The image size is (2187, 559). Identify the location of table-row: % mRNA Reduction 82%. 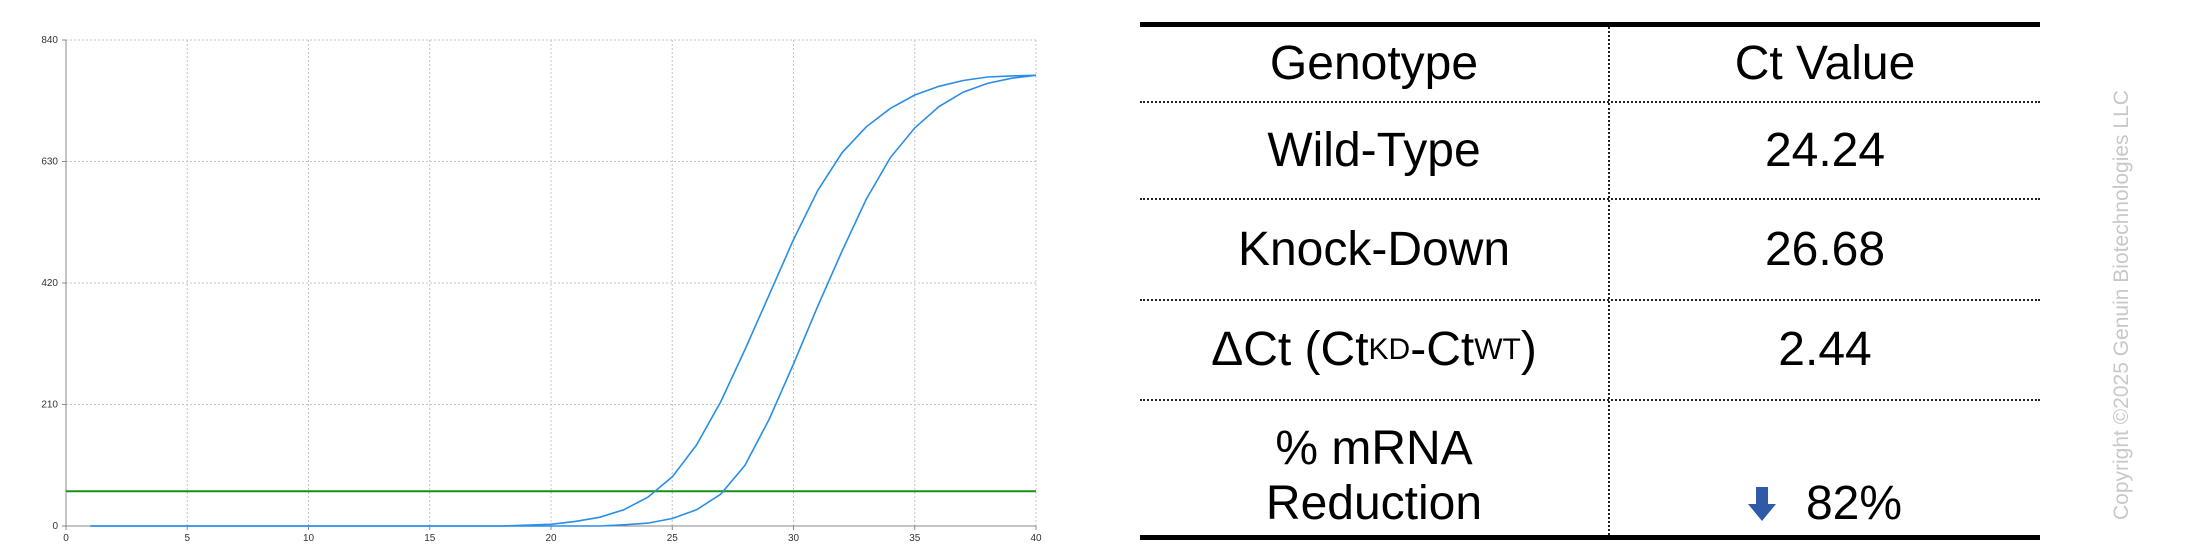
(1590, 468).